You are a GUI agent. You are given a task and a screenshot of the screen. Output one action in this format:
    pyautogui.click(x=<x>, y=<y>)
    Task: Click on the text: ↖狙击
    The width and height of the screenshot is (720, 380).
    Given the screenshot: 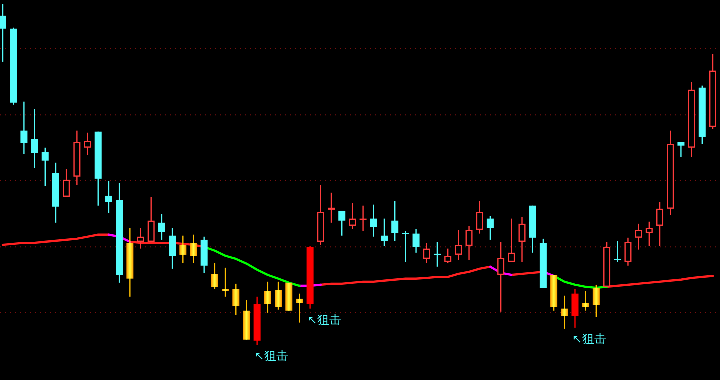 What is the action you would take?
    pyautogui.click(x=271, y=356)
    